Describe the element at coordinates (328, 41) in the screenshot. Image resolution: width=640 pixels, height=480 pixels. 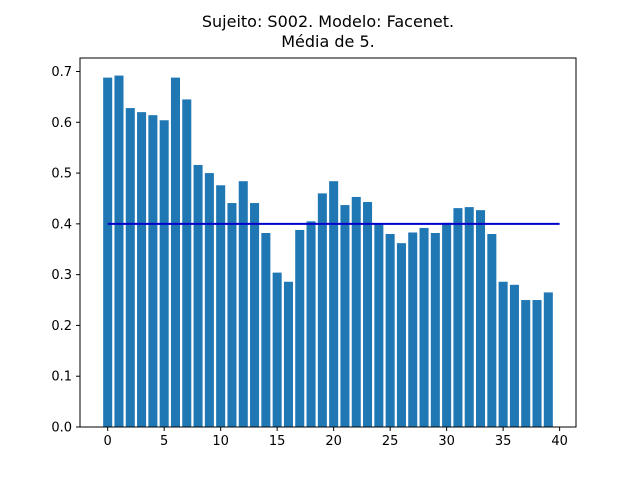
I see `chart-title-line-2: Média de 5.` at that location.